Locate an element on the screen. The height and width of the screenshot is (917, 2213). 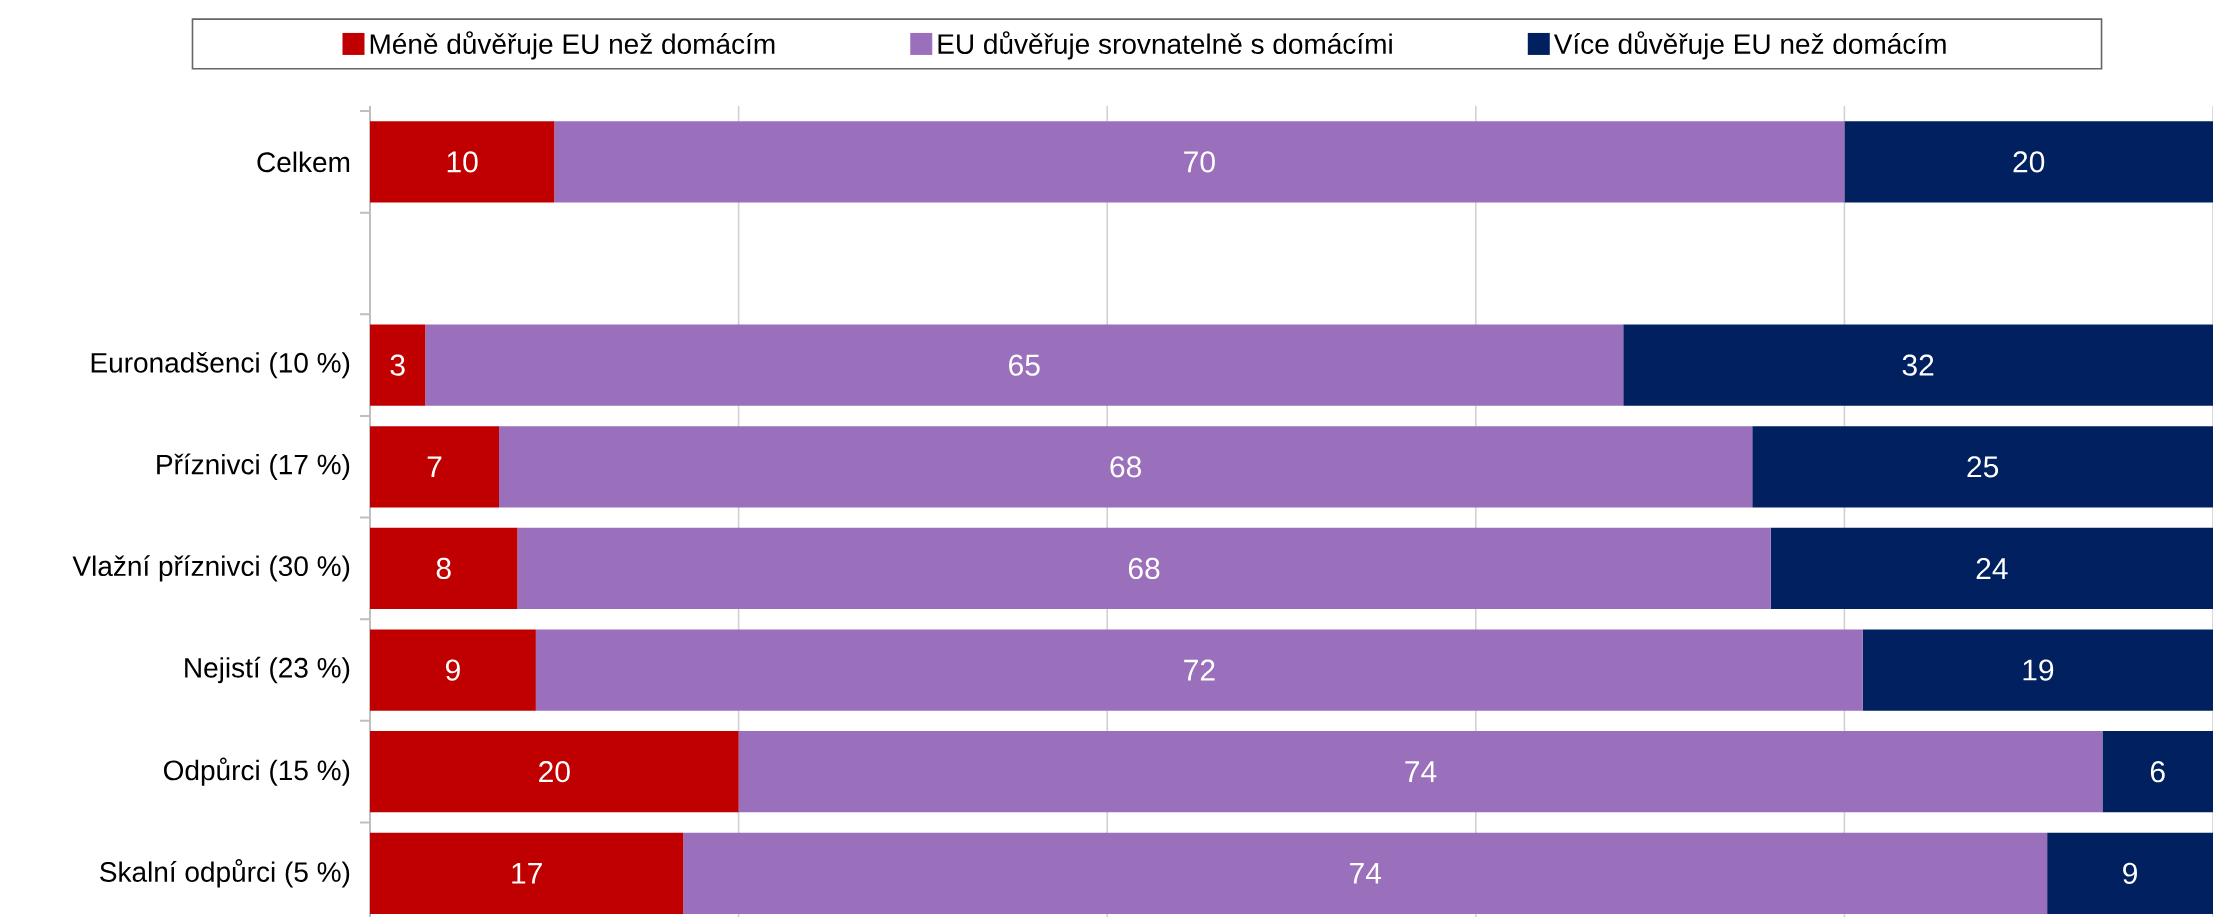
data-label: 17 is located at coordinates (527, 873).